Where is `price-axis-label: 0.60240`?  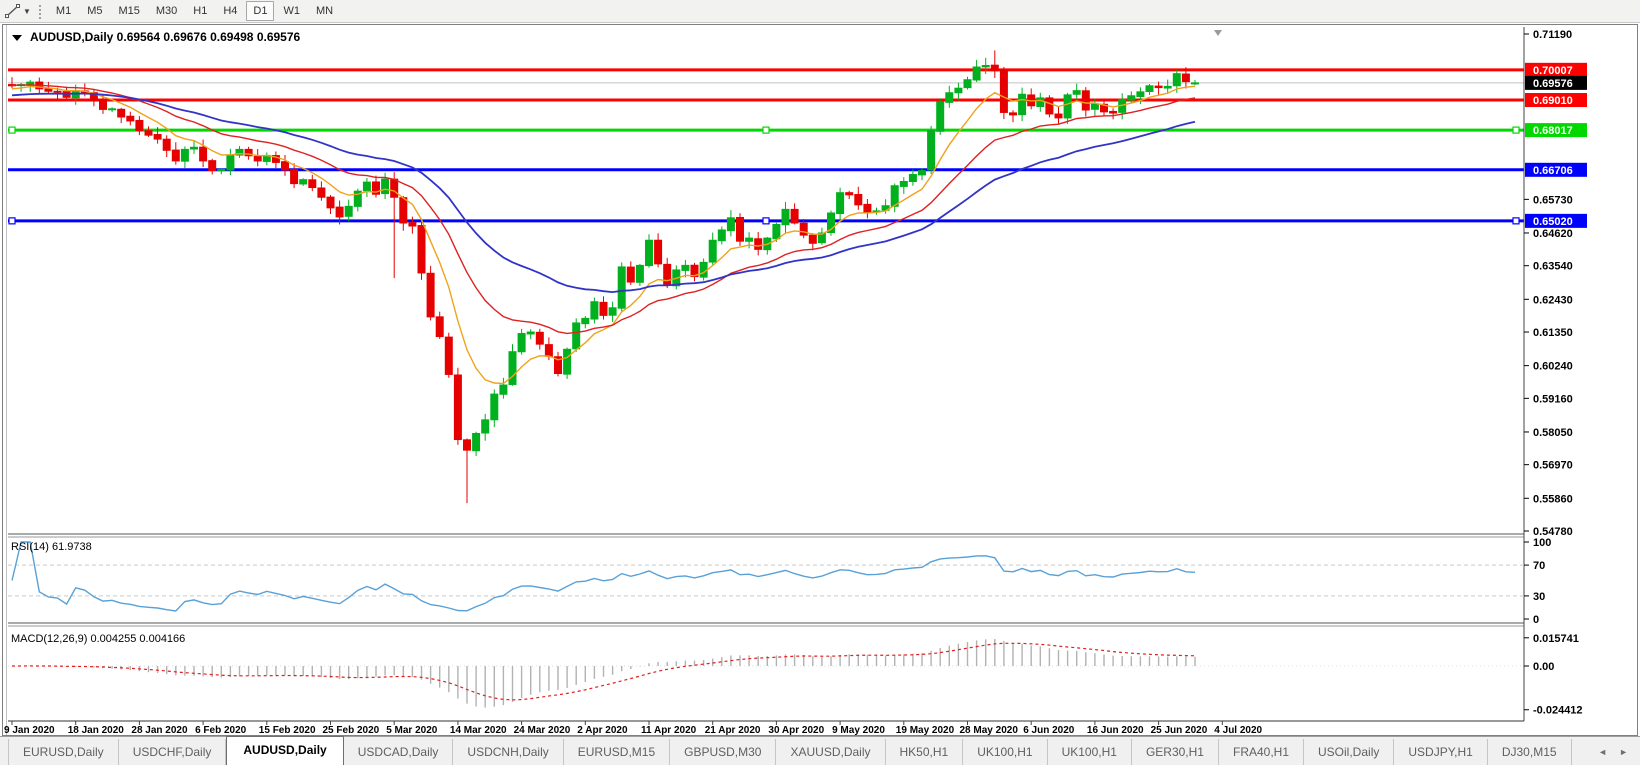 price-axis-label: 0.60240 is located at coordinates (1553, 367).